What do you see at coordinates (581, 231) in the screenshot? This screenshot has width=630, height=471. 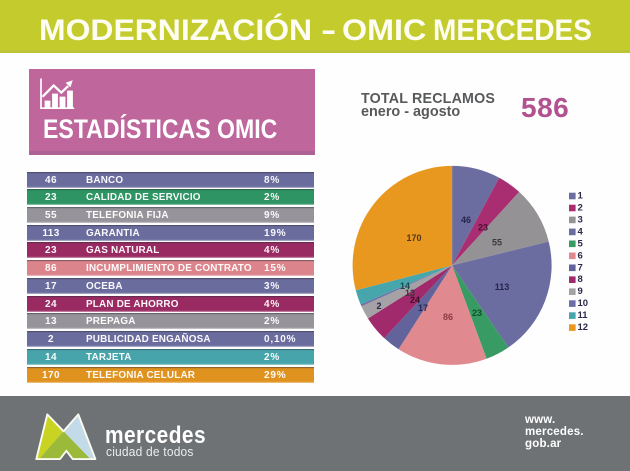 I see `svg-text: 4` at bounding box center [581, 231].